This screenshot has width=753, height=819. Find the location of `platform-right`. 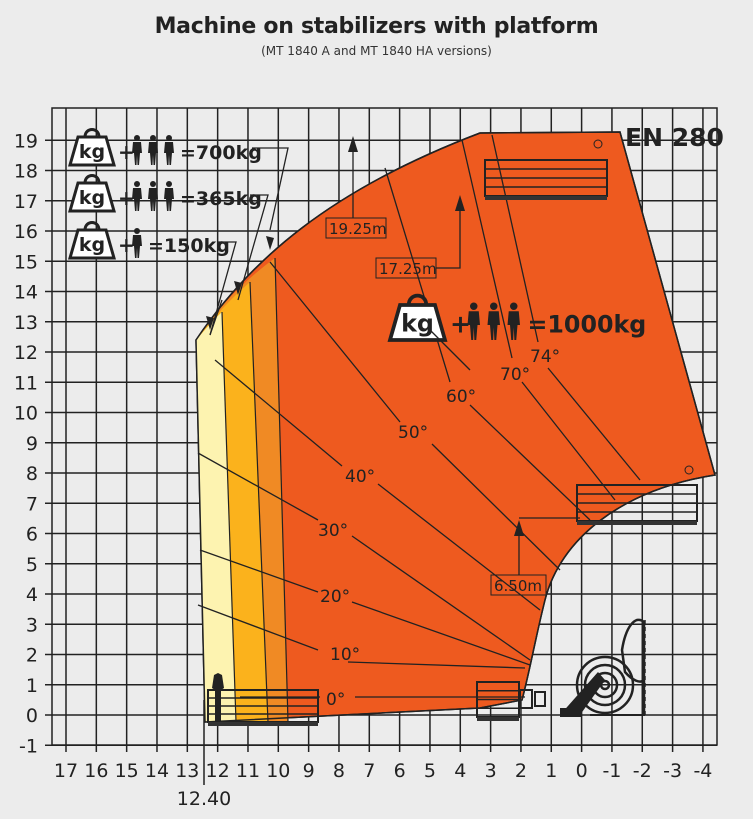

platform-right is located at coordinates (637, 504).